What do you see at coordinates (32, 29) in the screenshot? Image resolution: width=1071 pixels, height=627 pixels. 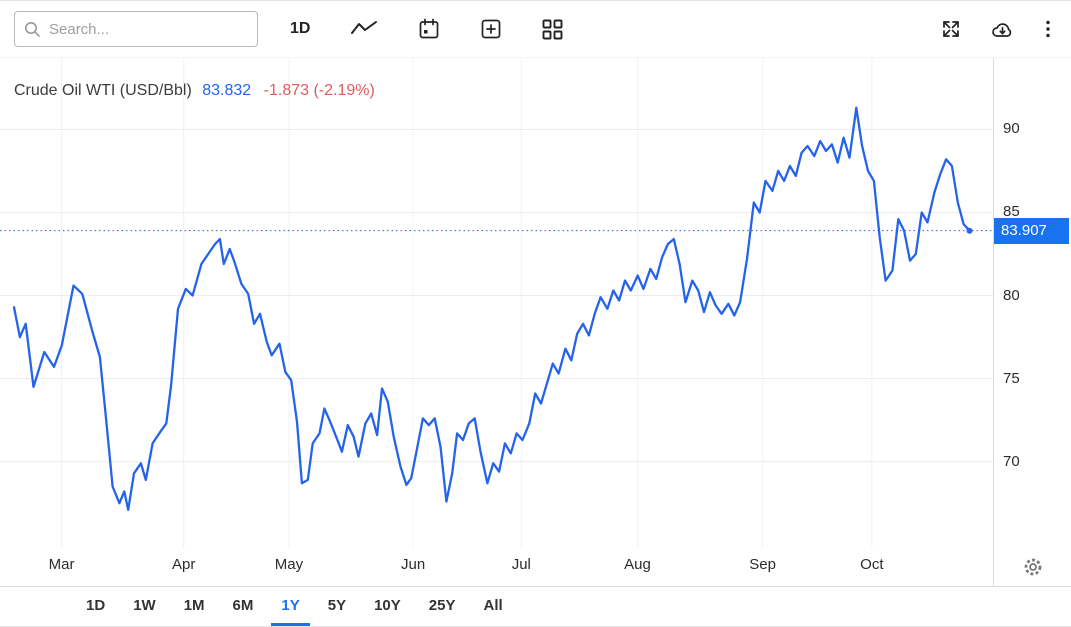 I see `search-icon` at bounding box center [32, 29].